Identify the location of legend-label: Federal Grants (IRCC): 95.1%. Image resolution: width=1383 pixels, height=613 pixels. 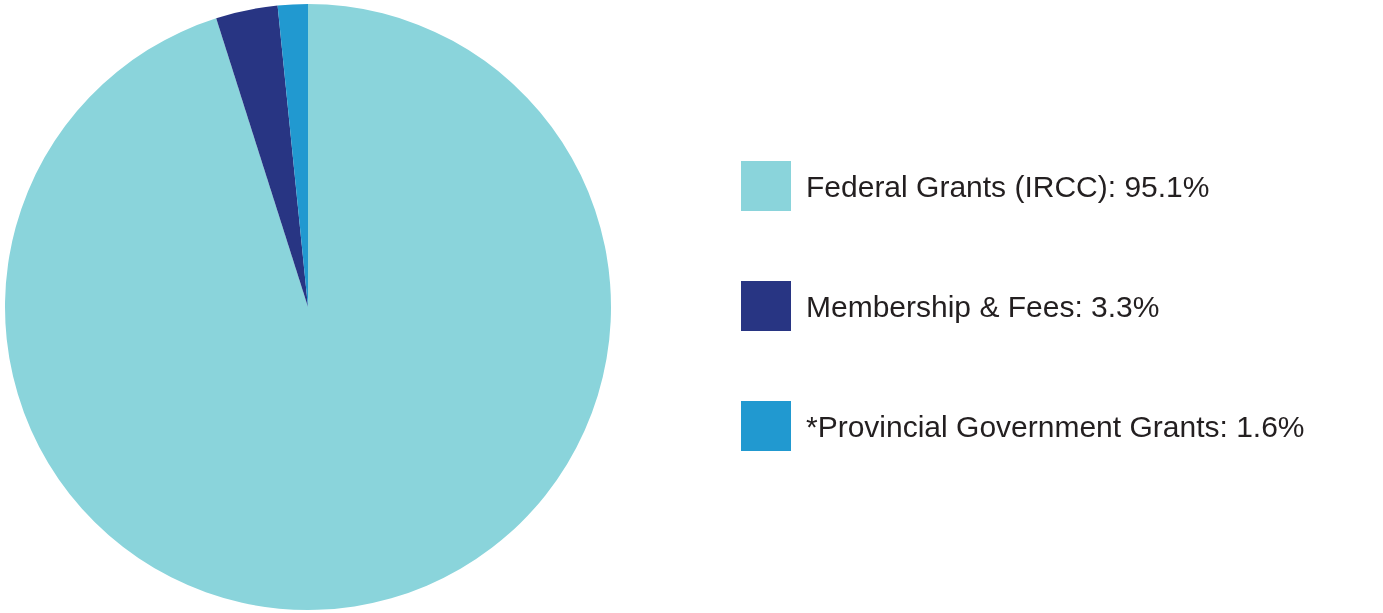
(1008, 186).